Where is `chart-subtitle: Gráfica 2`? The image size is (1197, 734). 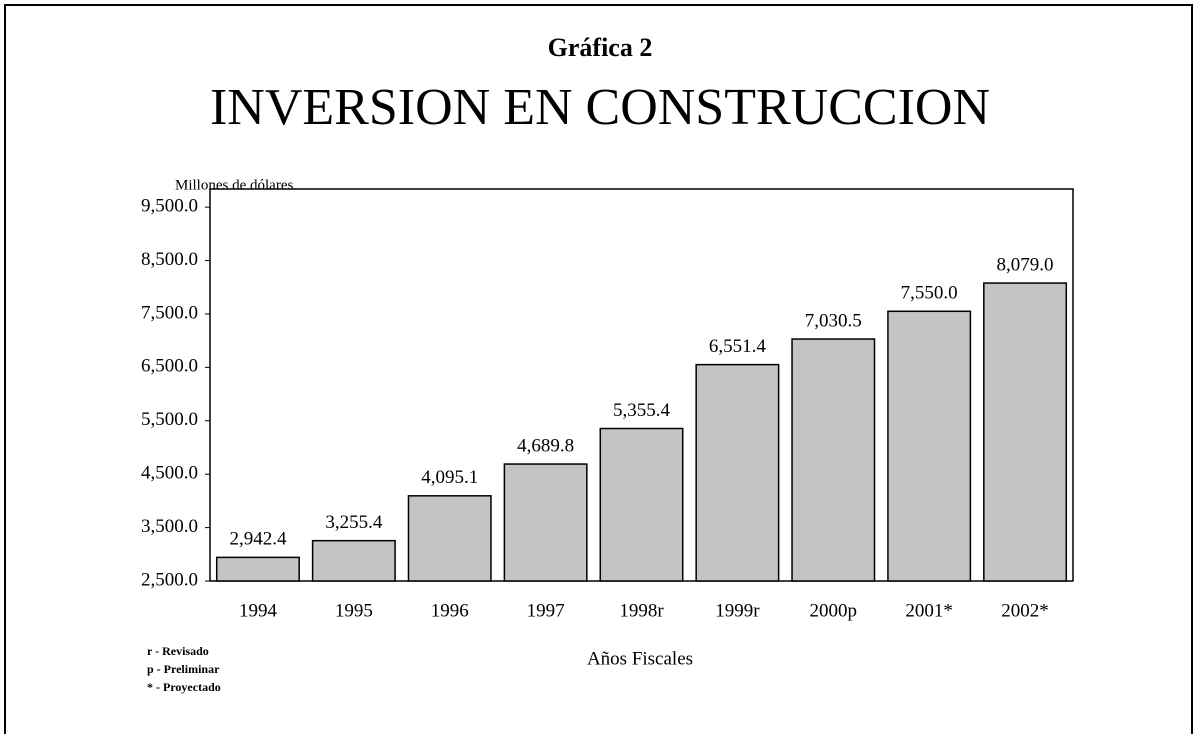 chart-subtitle: Gráfica 2 is located at coordinates (600, 47).